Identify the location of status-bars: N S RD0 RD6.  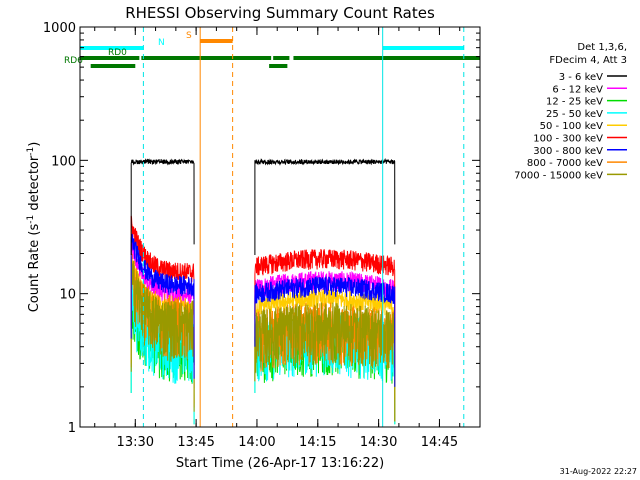
(272, 49).